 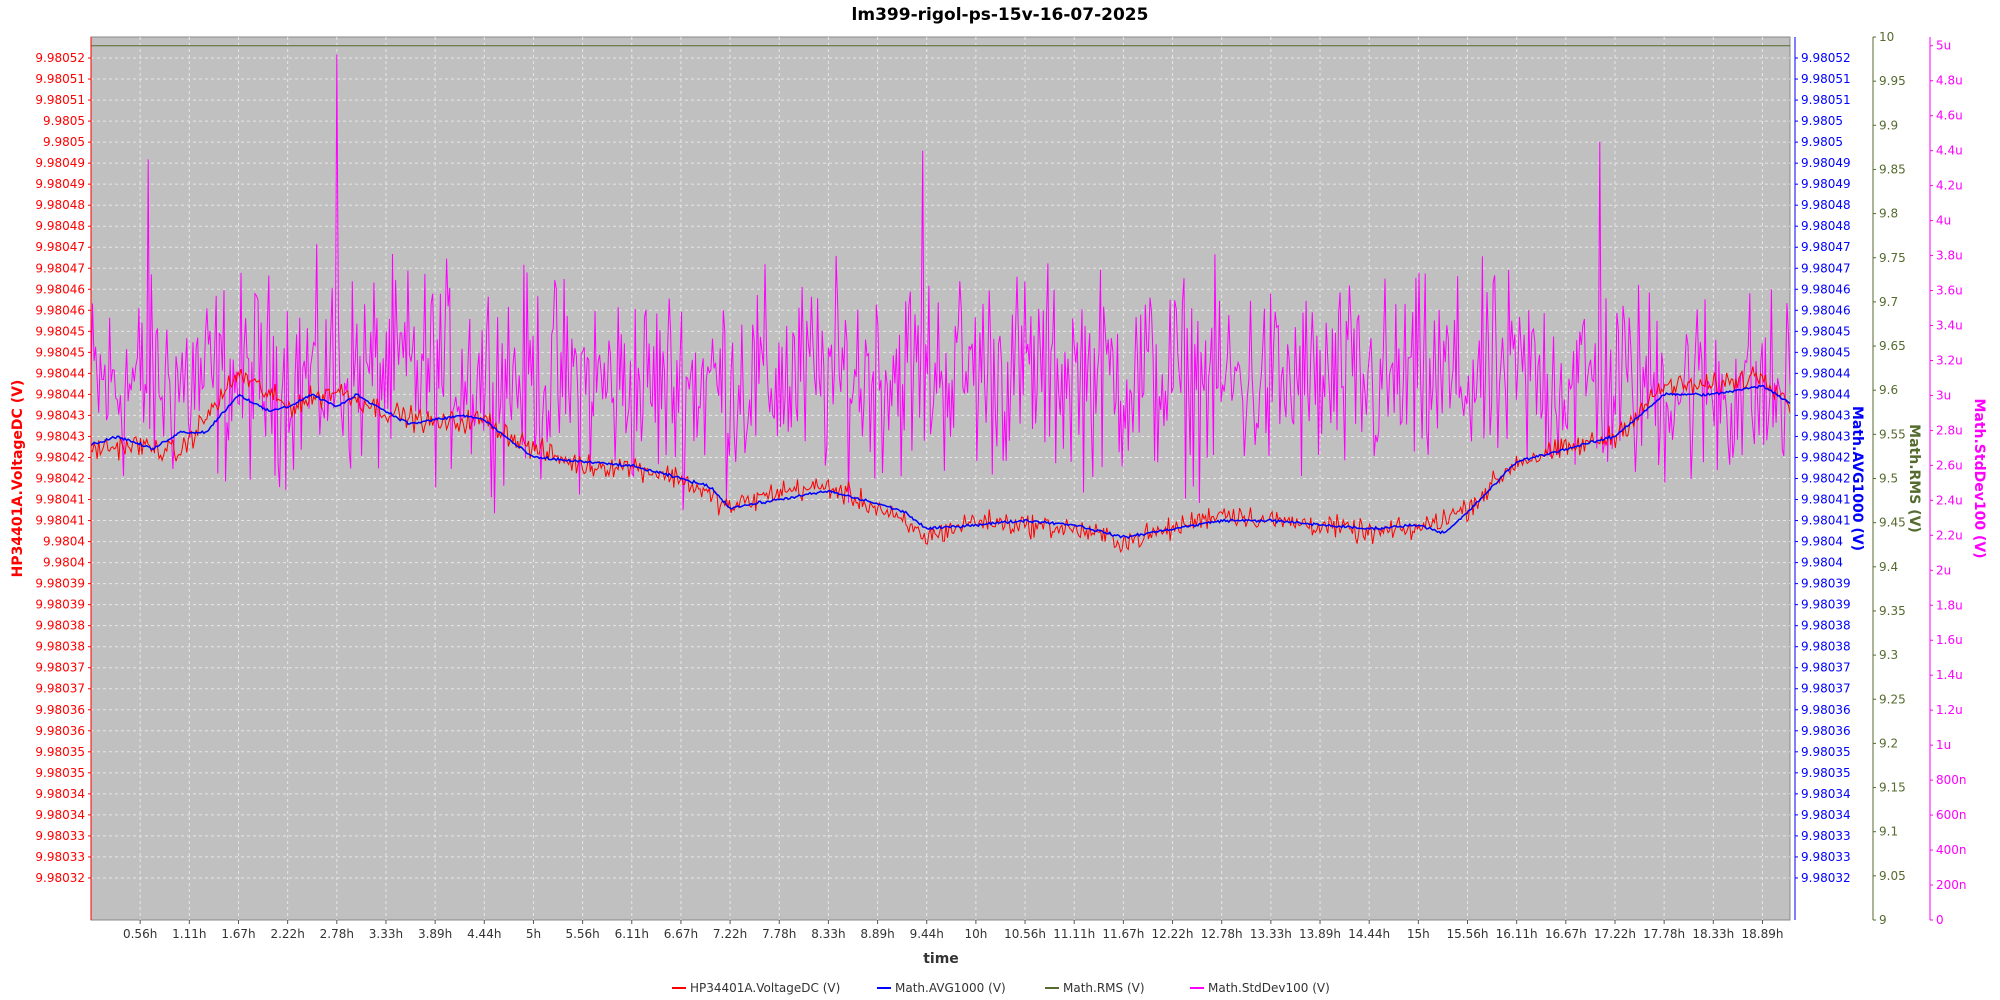 What do you see at coordinates (1826, 184) in the screenshot?
I see `right1-tick-label: 9.98049` at bounding box center [1826, 184].